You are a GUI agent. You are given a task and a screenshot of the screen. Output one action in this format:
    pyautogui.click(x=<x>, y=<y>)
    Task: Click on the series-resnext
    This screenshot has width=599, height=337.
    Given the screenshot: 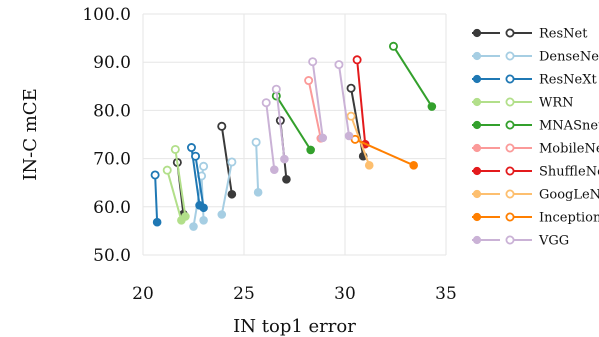 What is the action you would take?
    pyautogui.click(x=179, y=185)
    